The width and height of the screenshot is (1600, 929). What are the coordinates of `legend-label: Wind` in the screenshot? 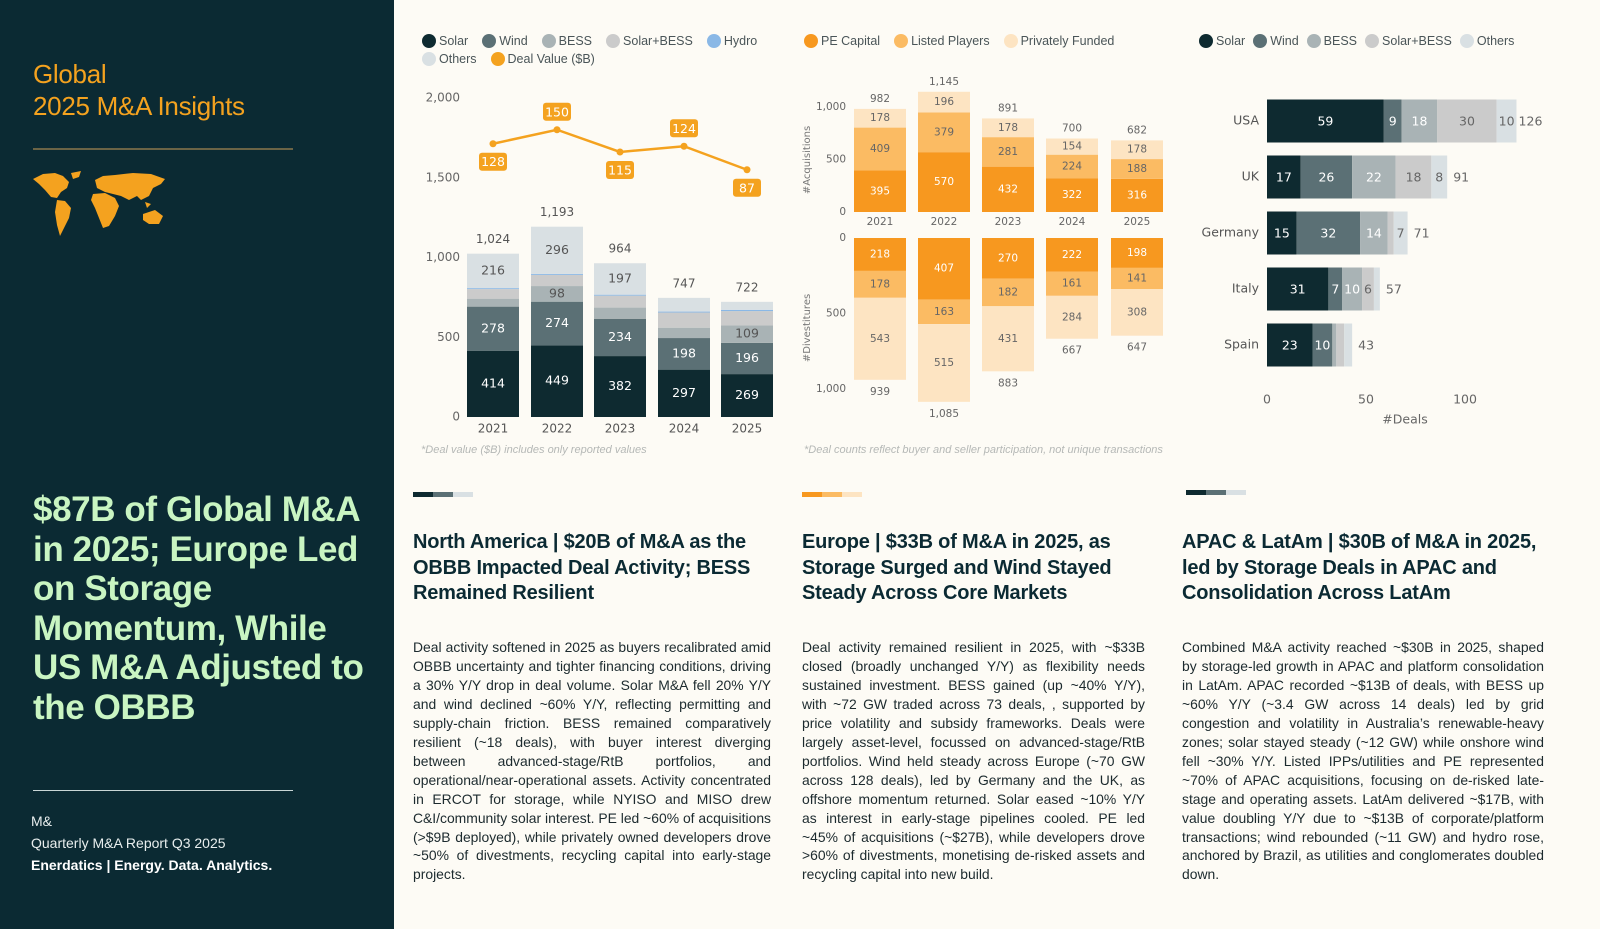 It's located at (513, 41).